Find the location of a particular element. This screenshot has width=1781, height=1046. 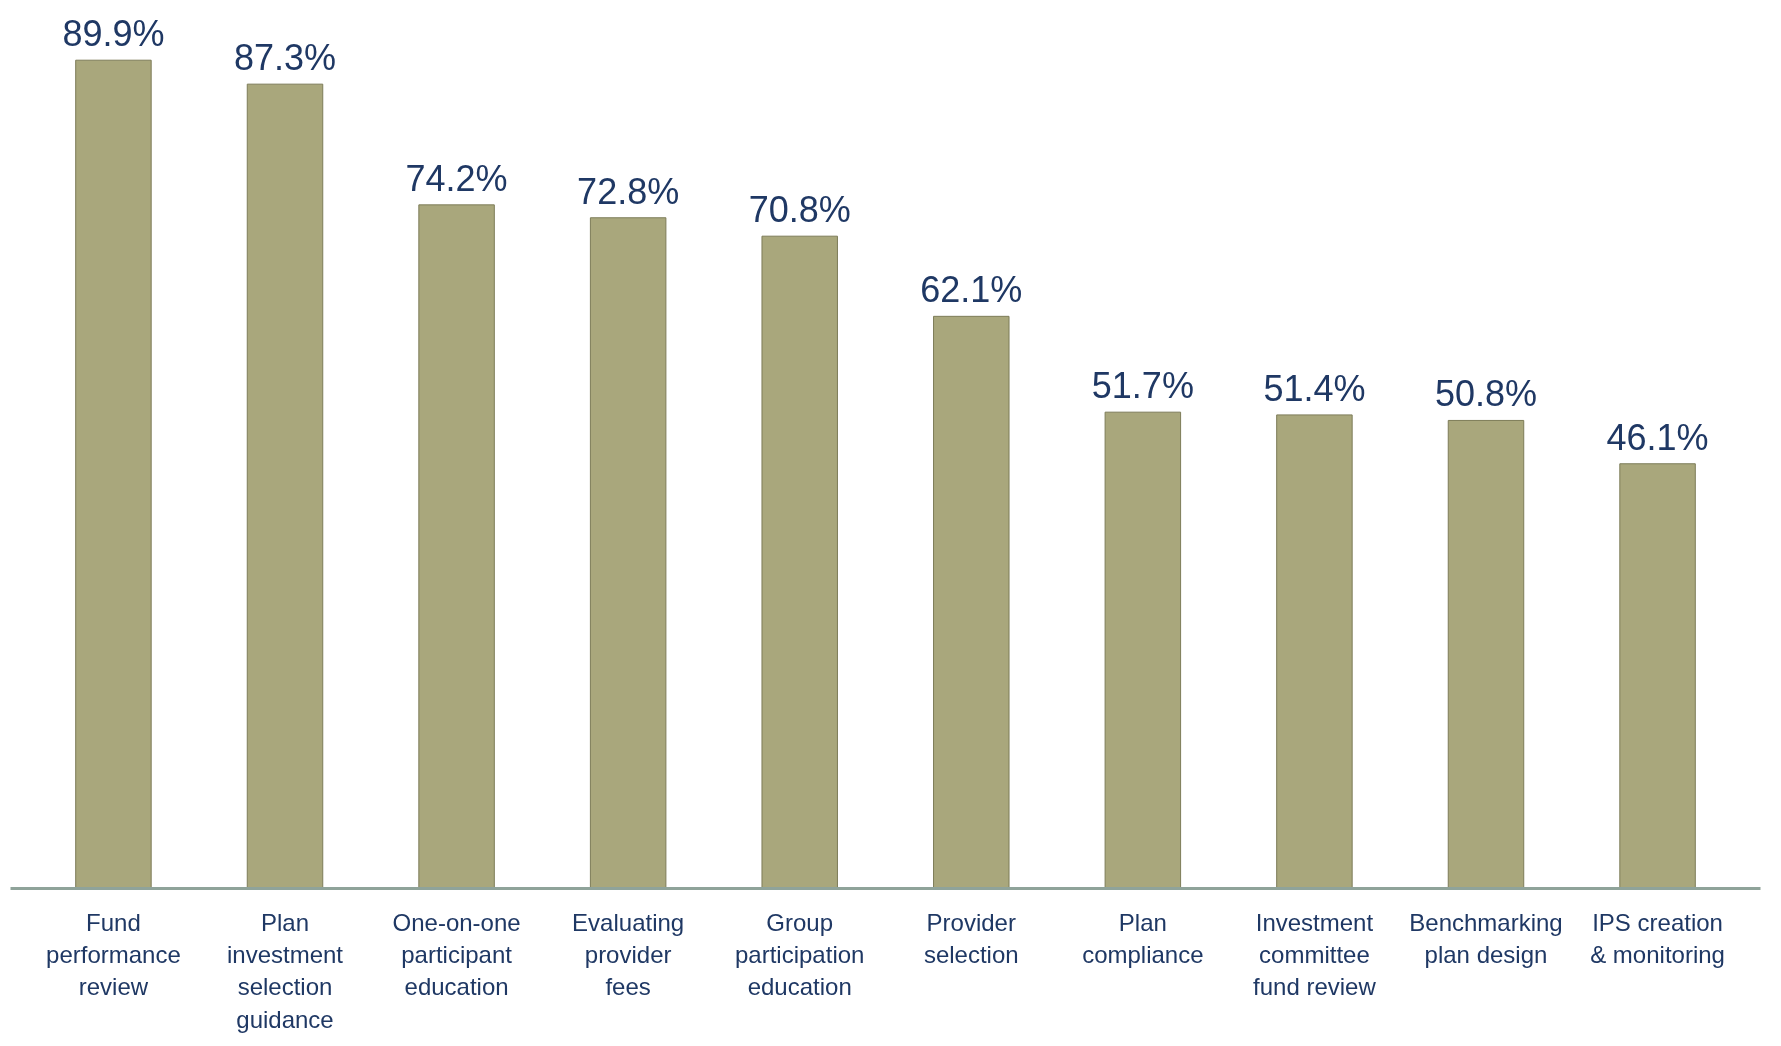

data-label: 70.8% is located at coordinates (799, 210).